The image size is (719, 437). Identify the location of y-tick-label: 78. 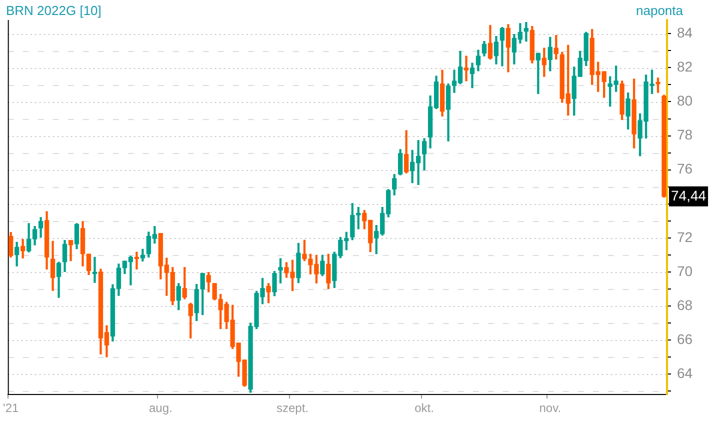
(685, 134).